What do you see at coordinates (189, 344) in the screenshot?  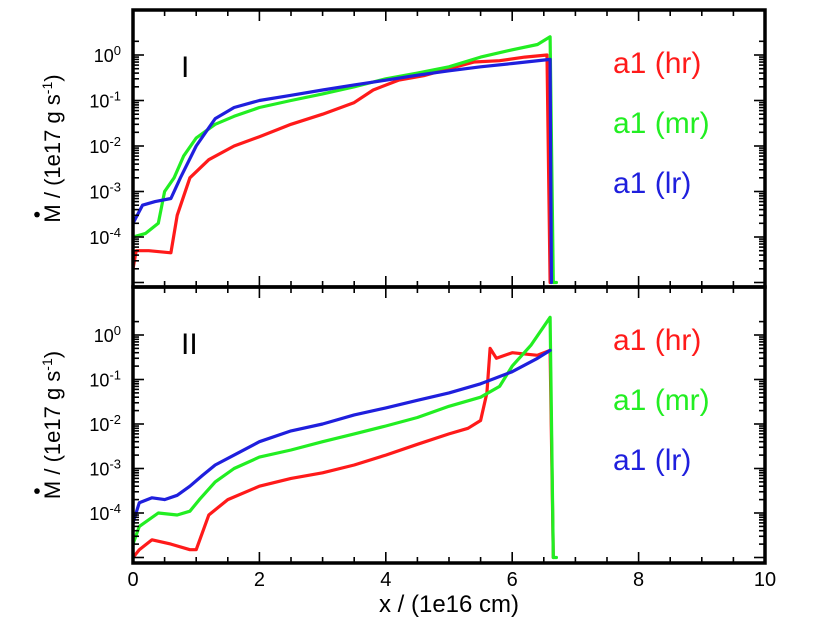 I see `panel-label: II` at bounding box center [189, 344].